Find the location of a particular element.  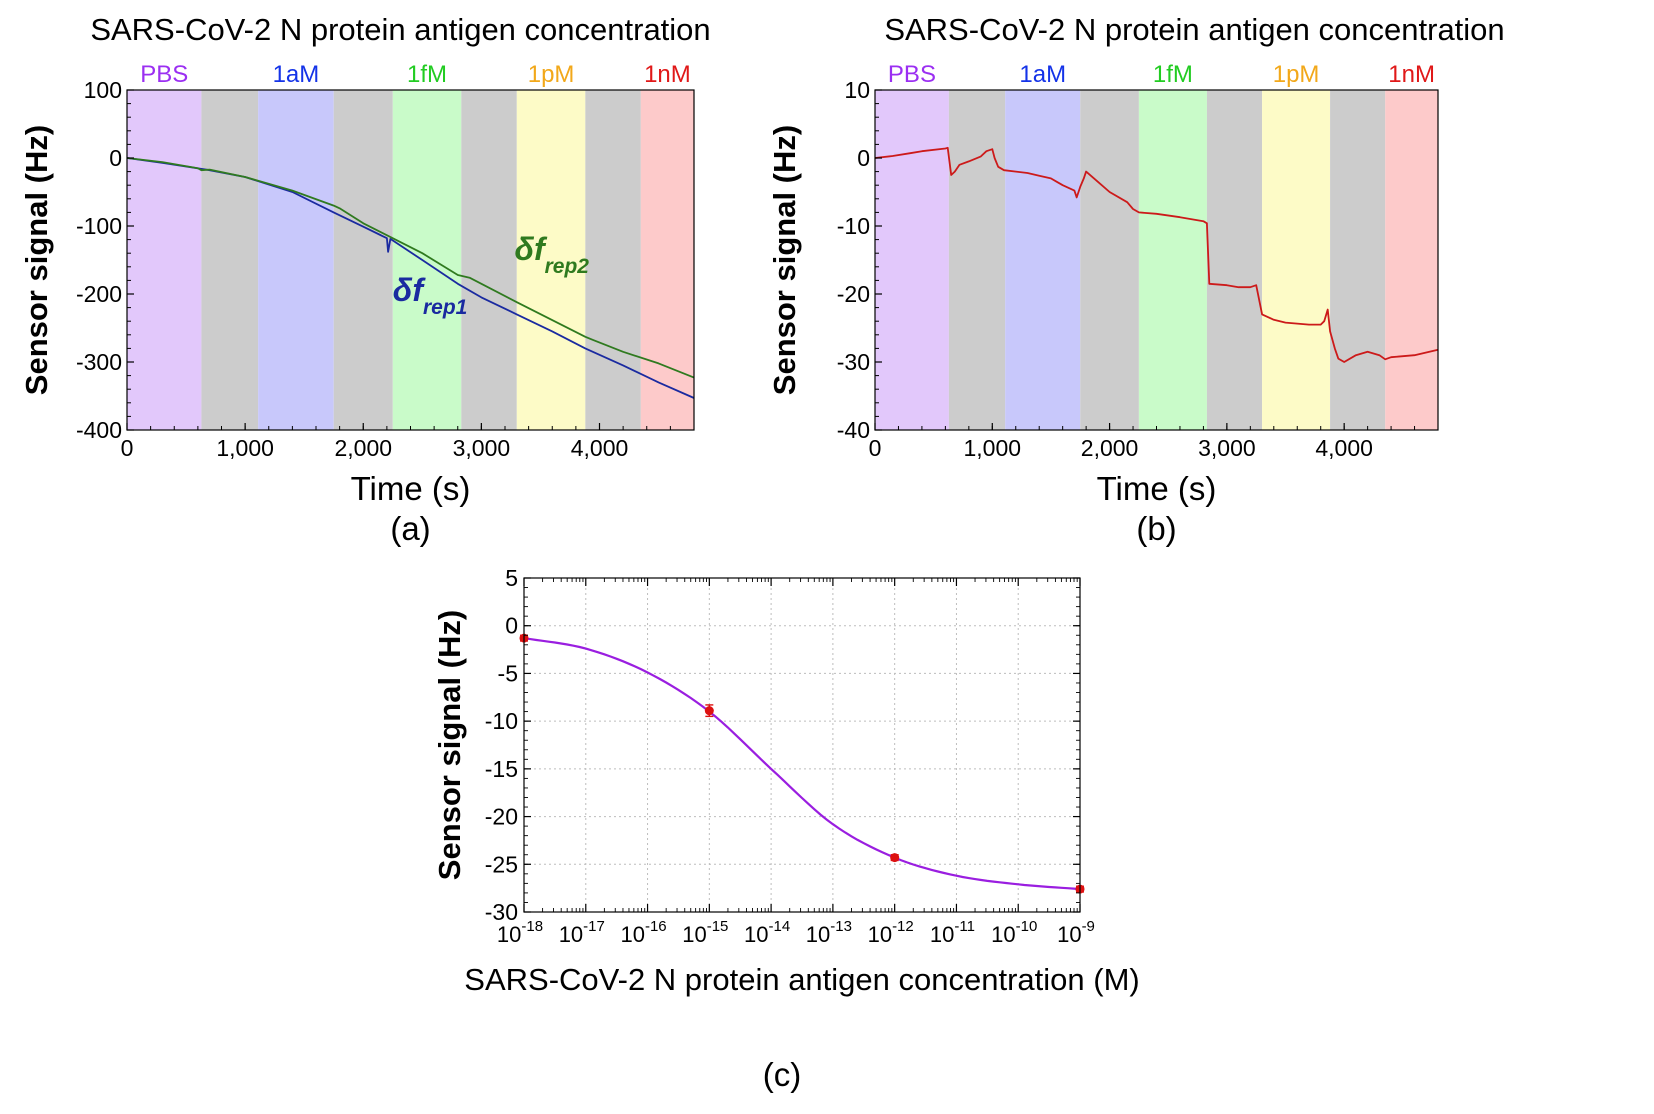

x-tick-label: 10-15 is located at coordinates (705, 932).